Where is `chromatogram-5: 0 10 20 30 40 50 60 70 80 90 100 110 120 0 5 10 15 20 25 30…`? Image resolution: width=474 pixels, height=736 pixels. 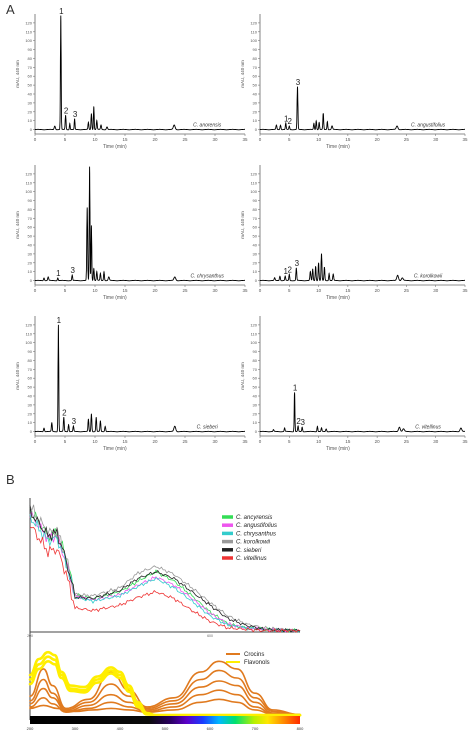
chromatogram-5: 0 10 20 30 40 50 60 70 80 90 100 110 120 0 5 10 15 20 25 30… is located at coordinates (131, 384).